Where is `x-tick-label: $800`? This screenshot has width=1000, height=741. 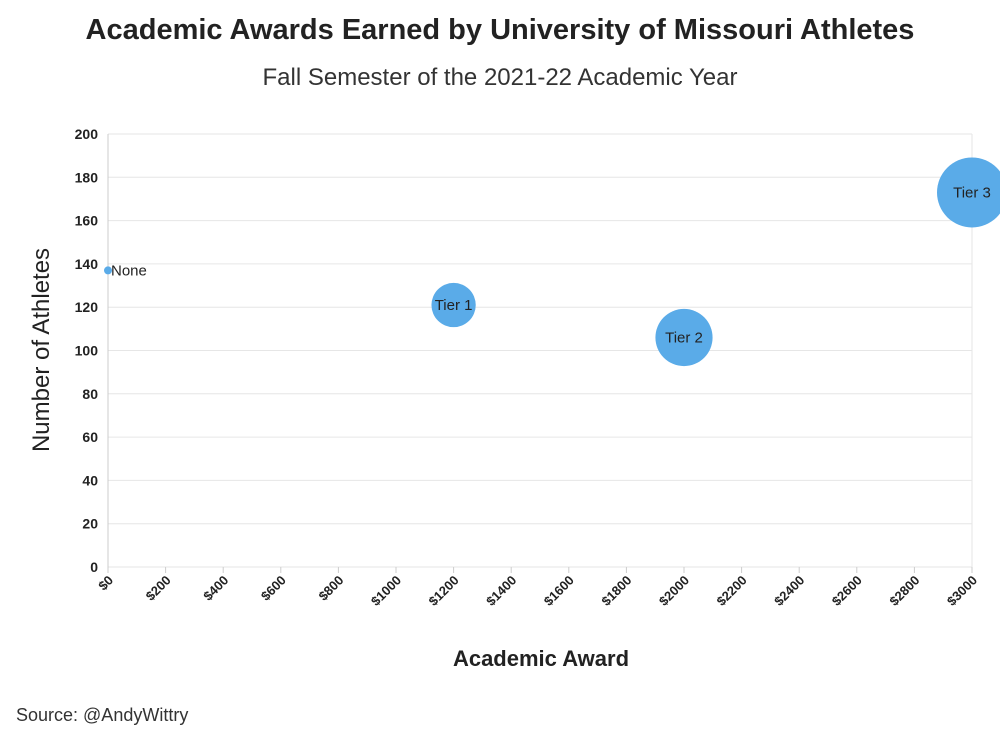 x-tick-label: $800 is located at coordinates (330, 588).